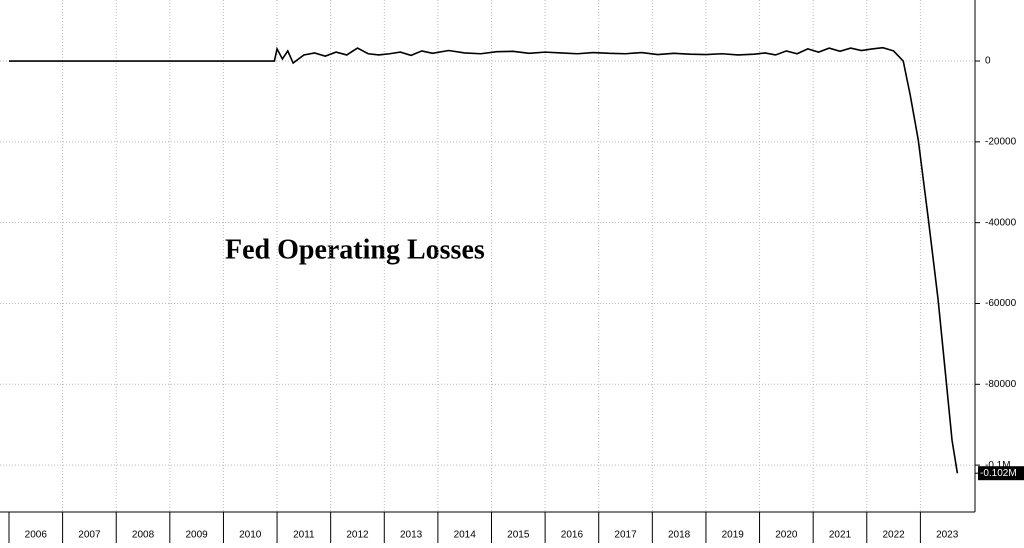 Image resolution: width=1024 pixels, height=548 pixels. I want to click on x-tick-label: 2017, so click(625, 535).